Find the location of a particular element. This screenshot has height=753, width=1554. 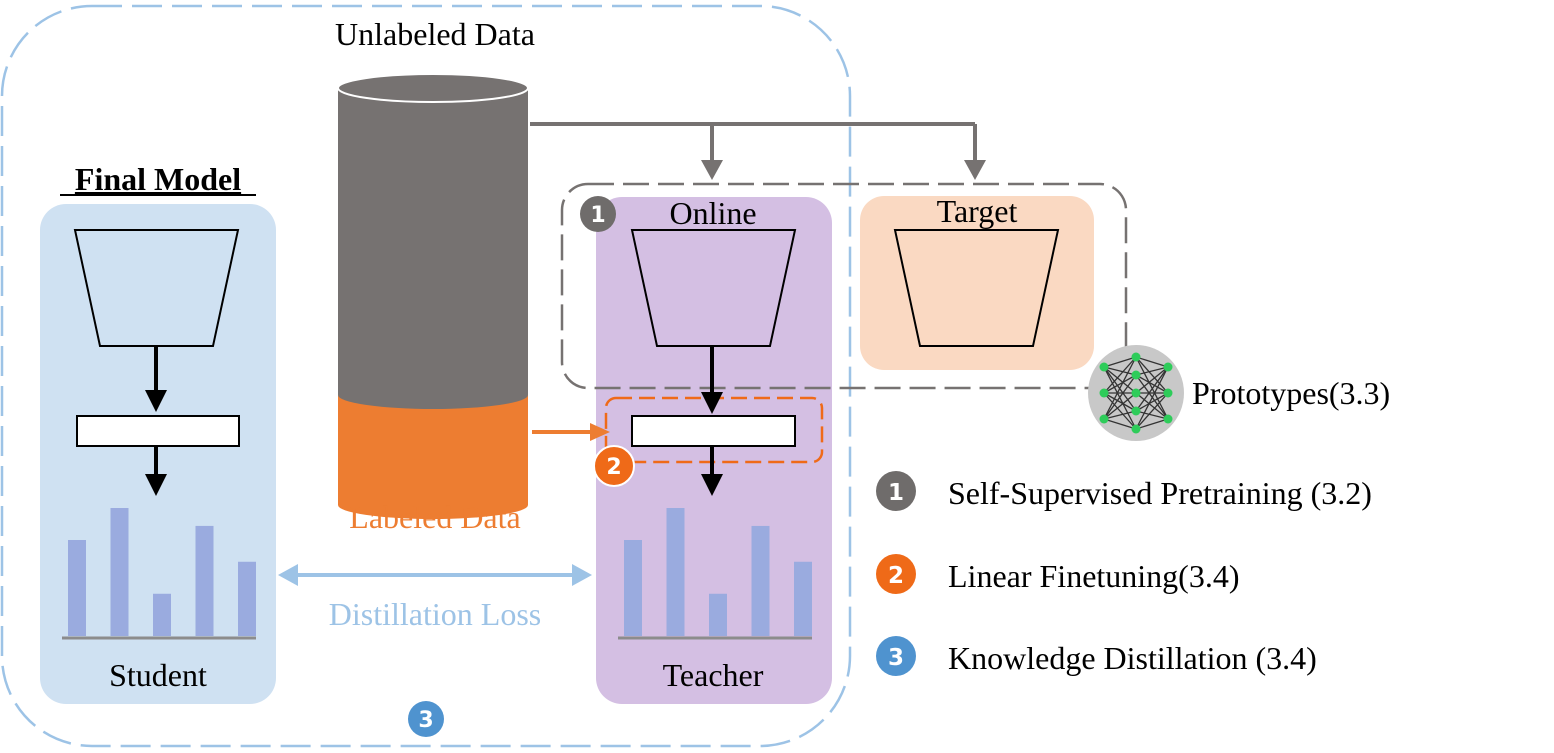

arrow-to-target is located at coordinates (975, 170).